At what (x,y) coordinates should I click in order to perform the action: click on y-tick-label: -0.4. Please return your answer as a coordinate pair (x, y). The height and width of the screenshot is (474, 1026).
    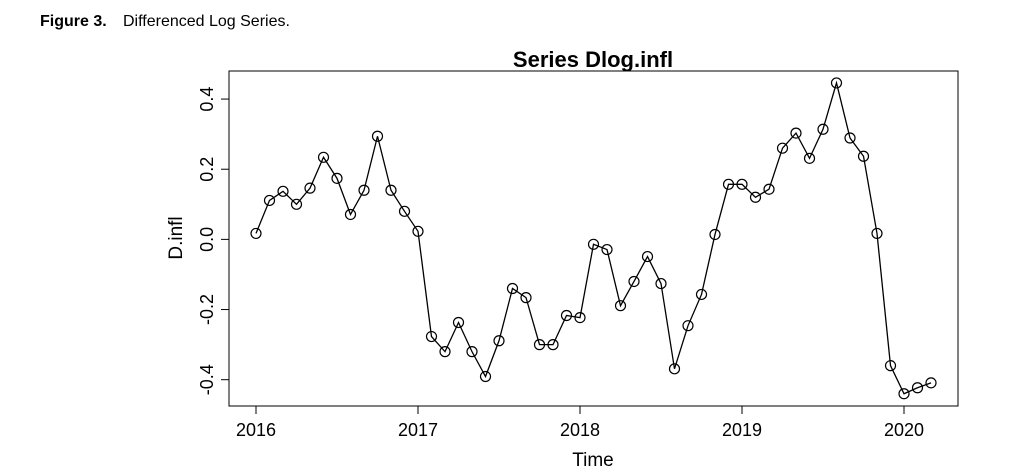
    Looking at the image, I should click on (207, 379).